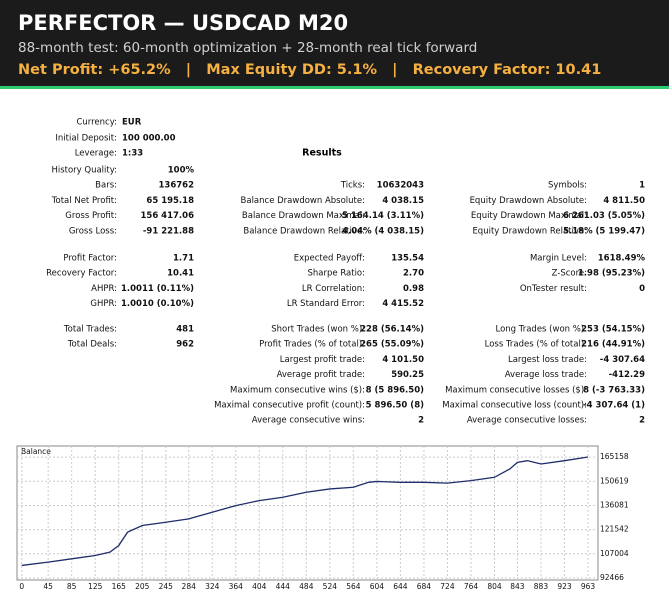 This screenshot has width=669, height=600. What do you see at coordinates (321, 375) in the screenshot?
I see `result-label: Average profit trade:` at bounding box center [321, 375].